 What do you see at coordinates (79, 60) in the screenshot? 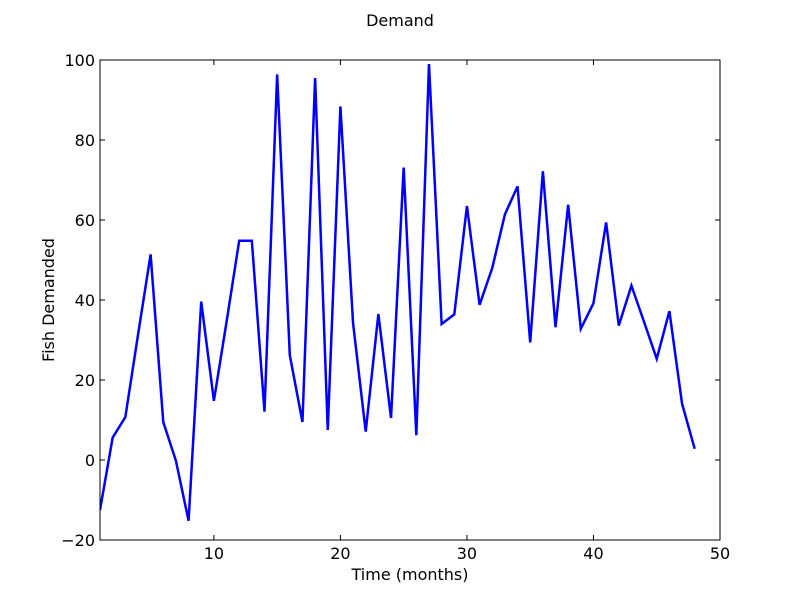
I see `y-tick-label: 100` at bounding box center [79, 60].